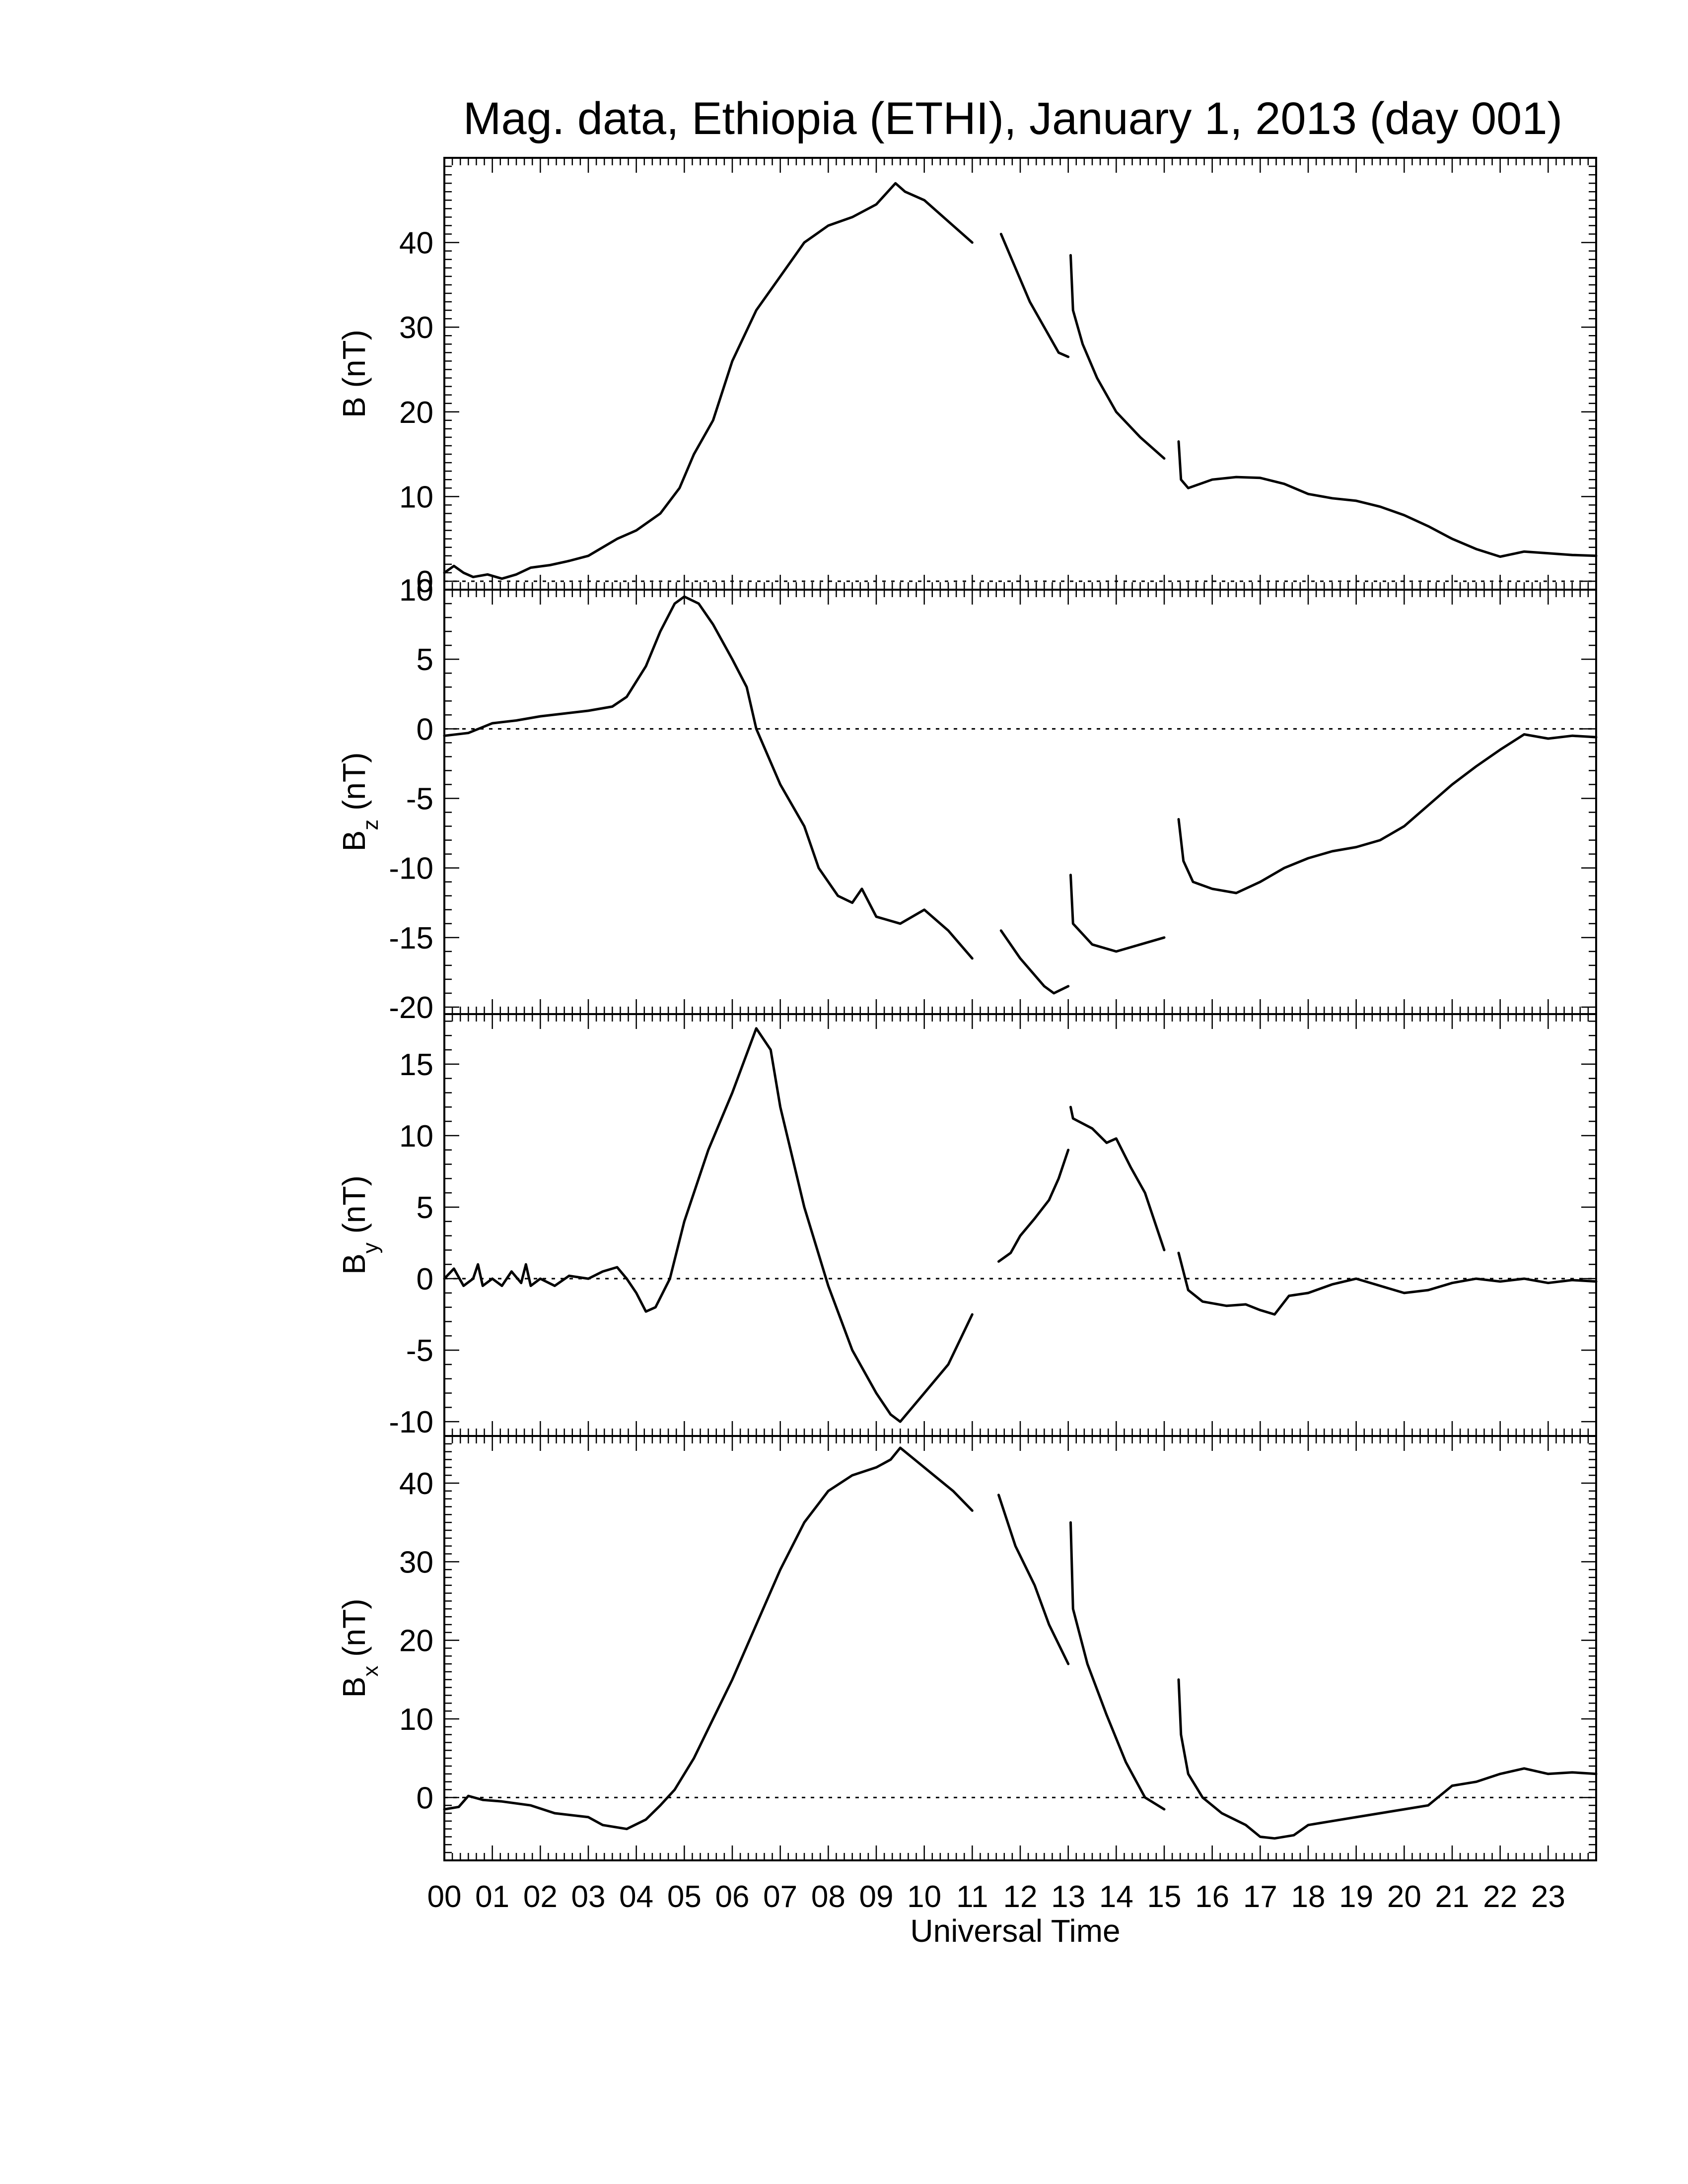 The image size is (1688, 2184). What do you see at coordinates (492, 1897) in the screenshot?
I see `x-tick-label: 01` at bounding box center [492, 1897].